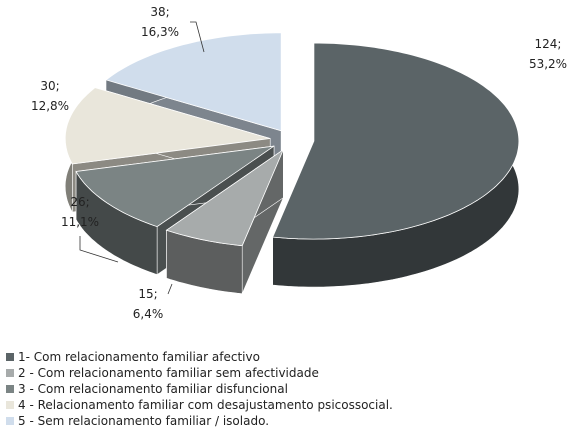 The height and width of the screenshot is (441, 575). I want to click on percent-label: 11,1%, so click(80, 222).